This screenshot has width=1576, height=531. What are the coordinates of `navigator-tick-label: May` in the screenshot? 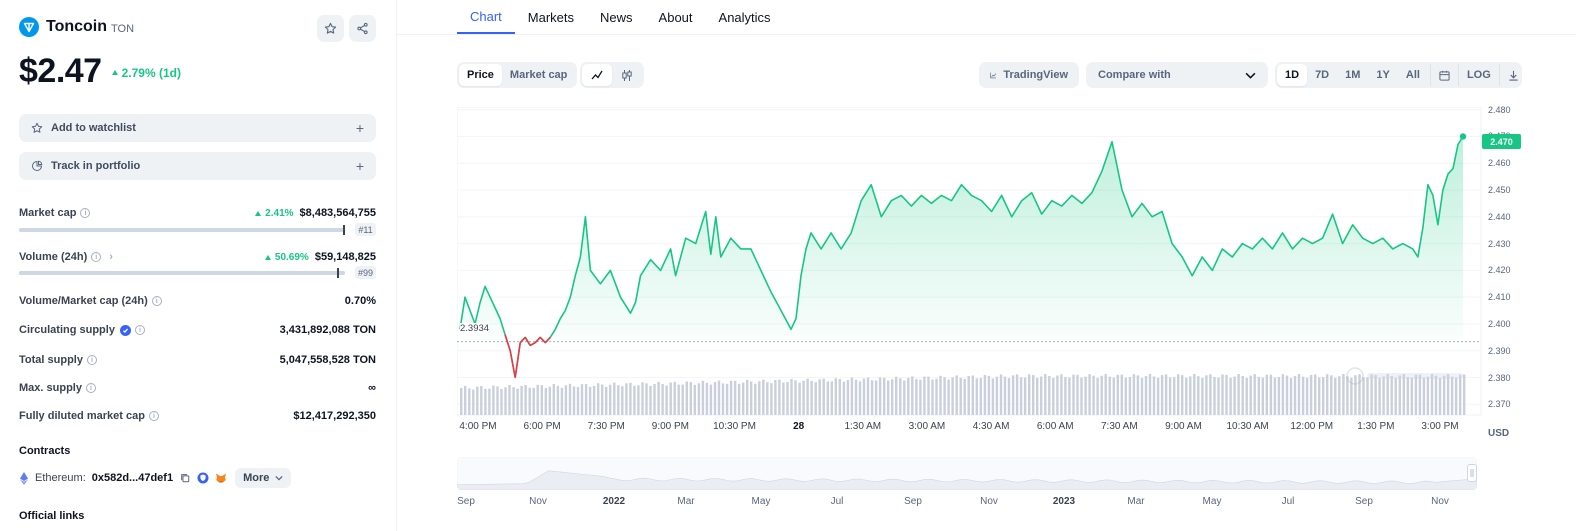 It's located at (761, 501).